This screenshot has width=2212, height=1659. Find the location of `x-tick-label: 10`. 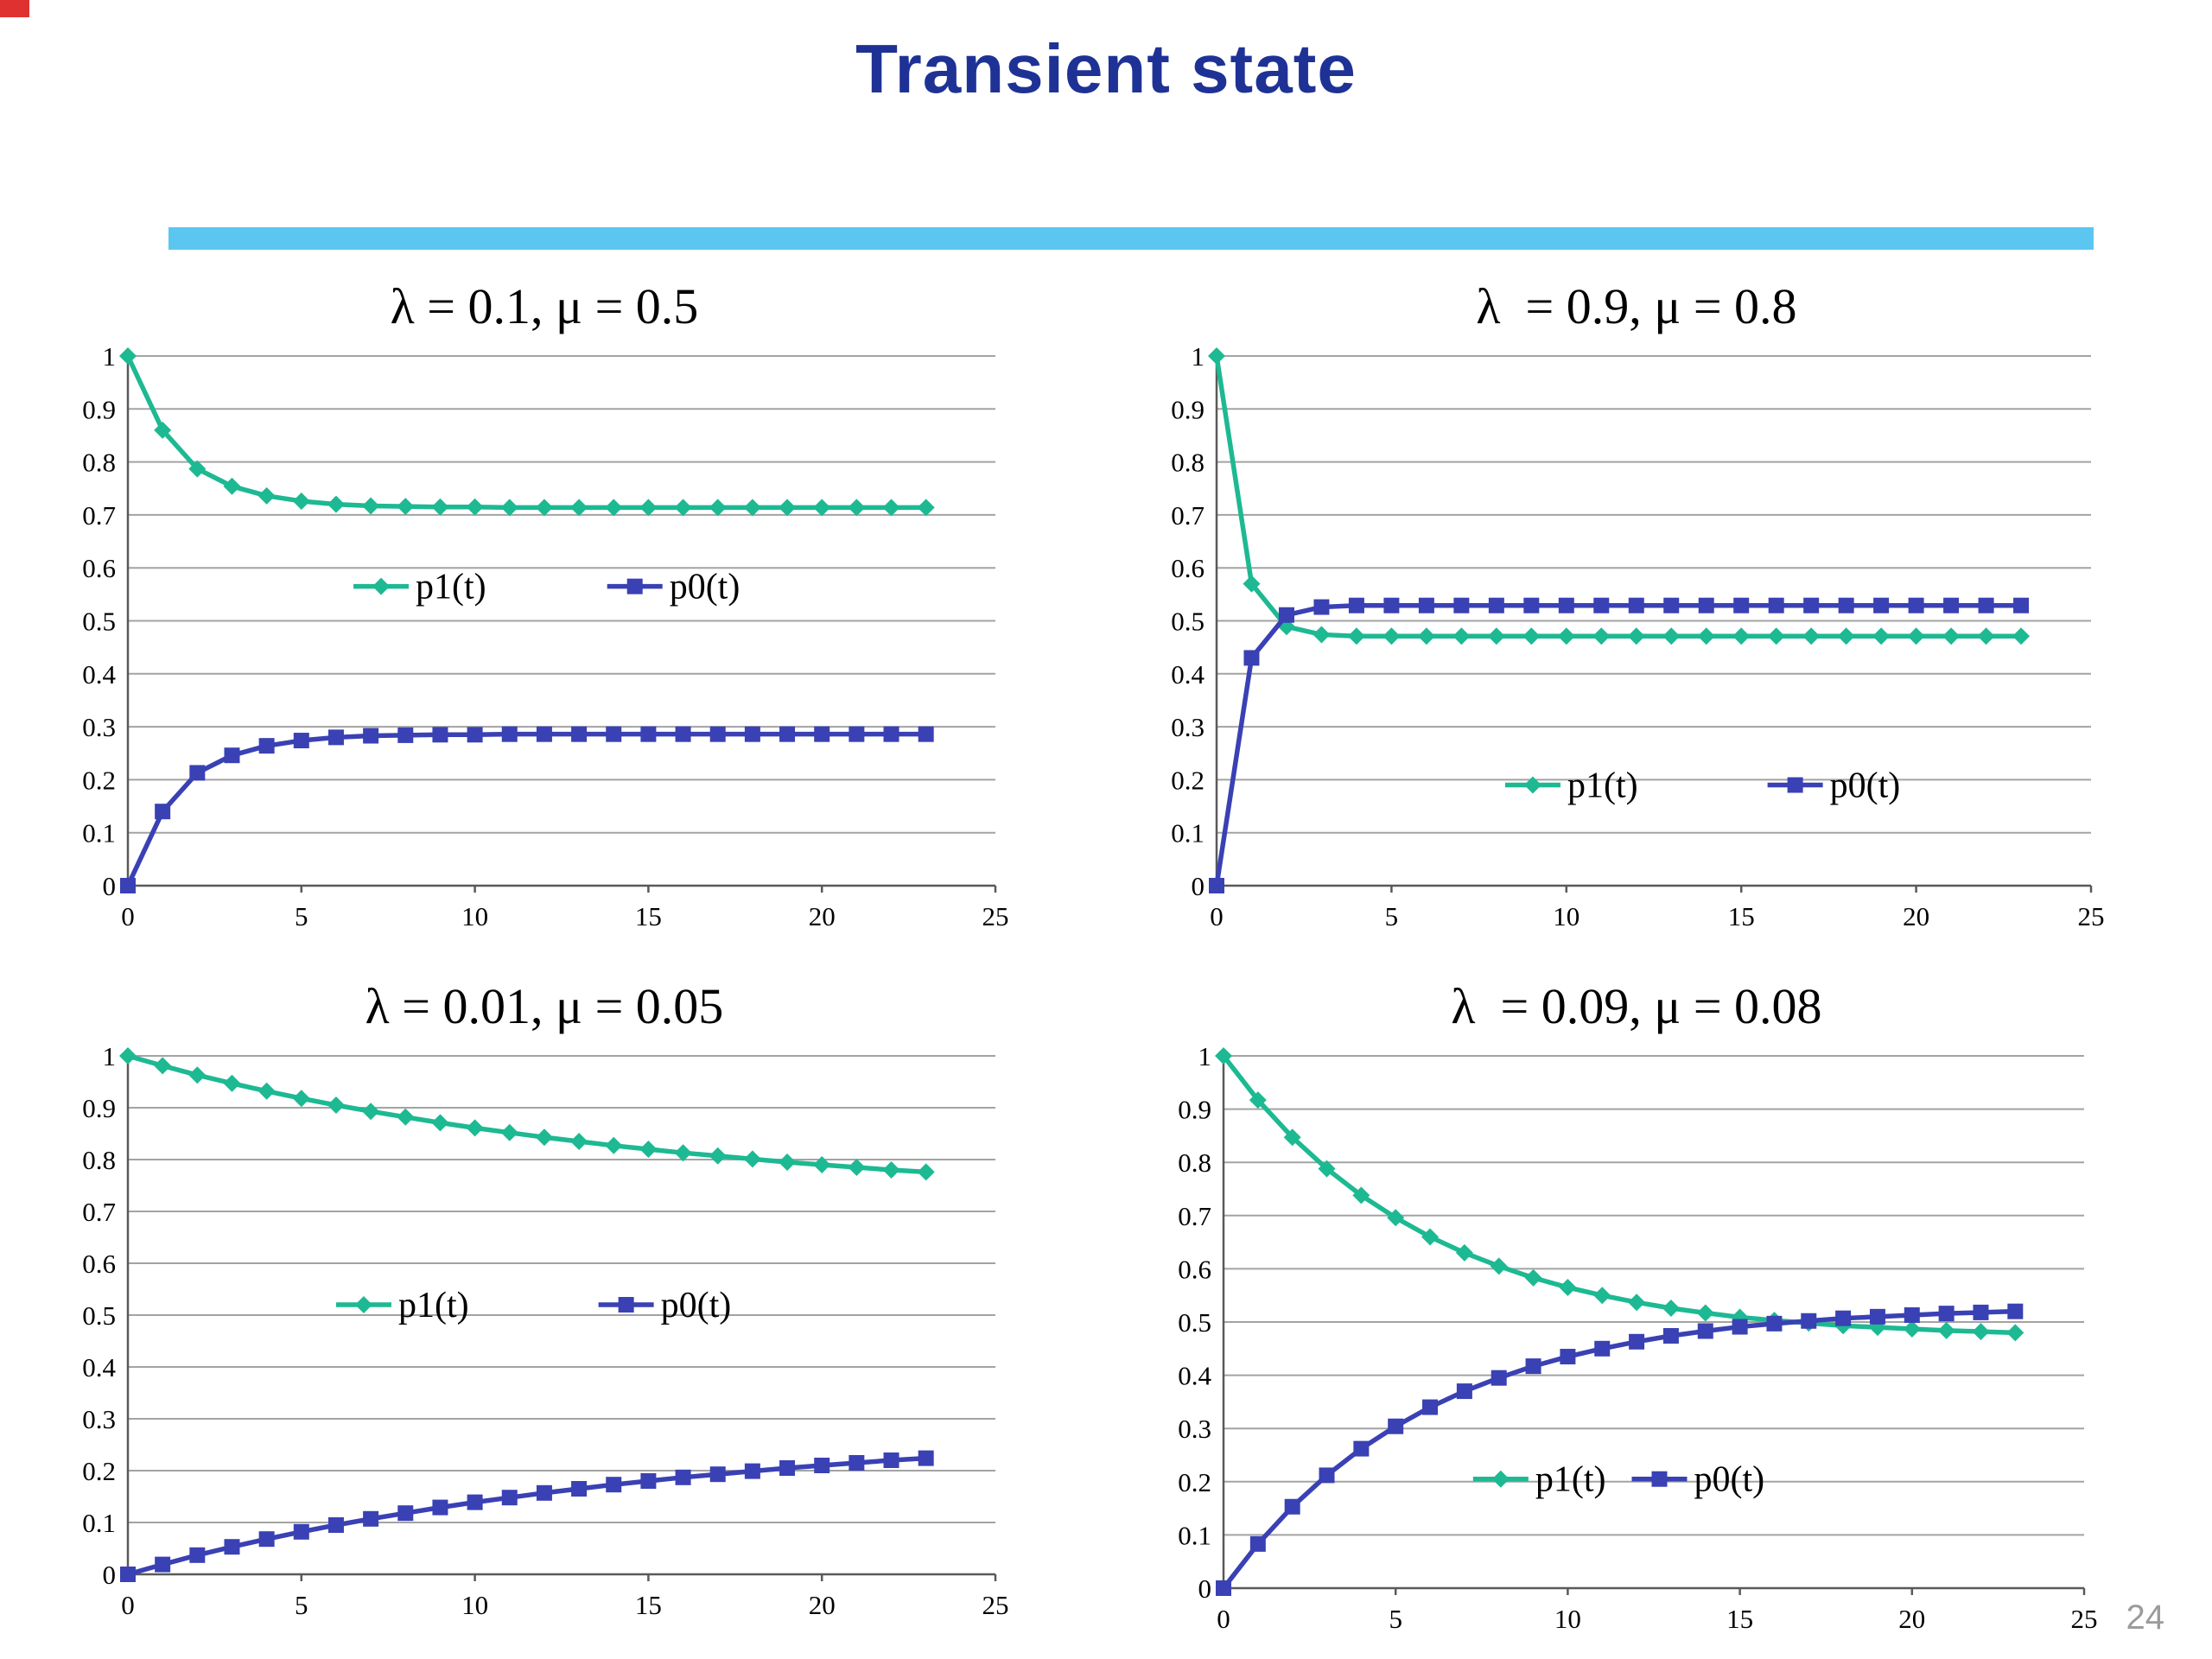

x-tick-label: 10 is located at coordinates (475, 1605).